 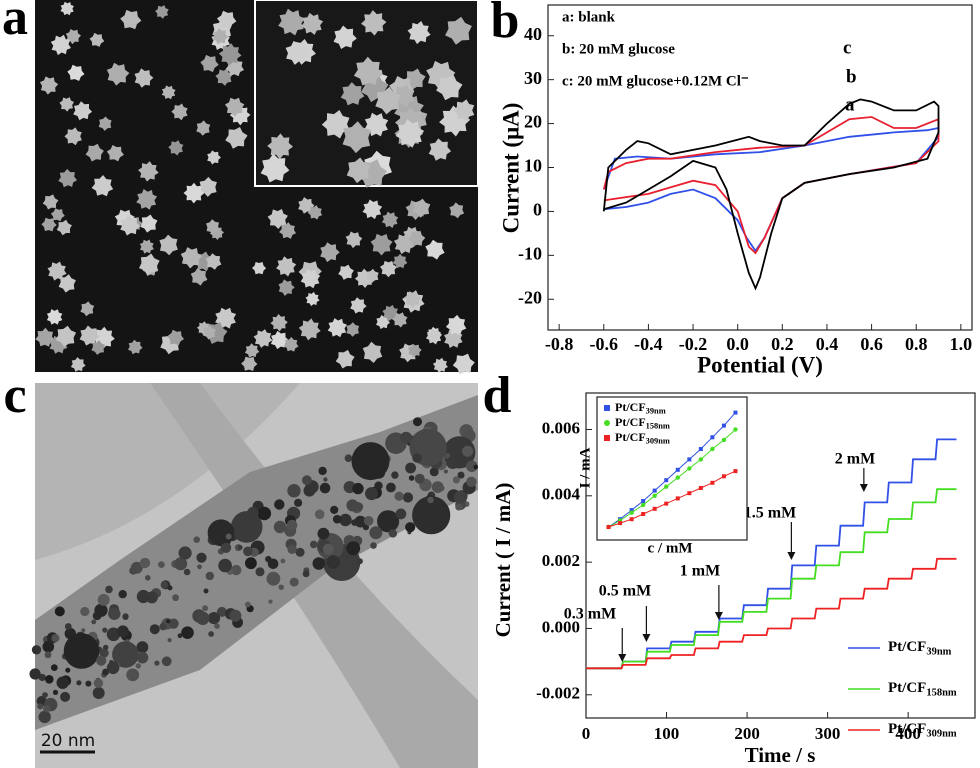 What do you see at coordinates (693, 344) in the screenshot?
I see `x-tick-label: -0.2` at bounding box center [693, 344].